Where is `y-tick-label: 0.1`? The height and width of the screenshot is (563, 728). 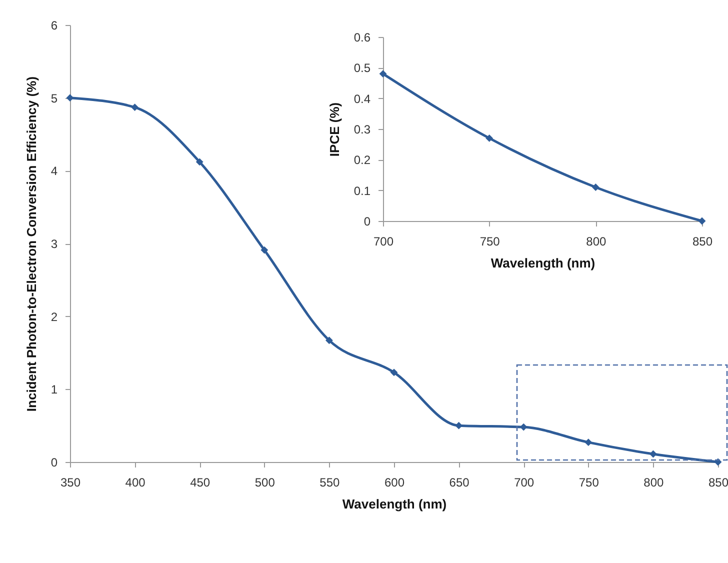
y-tick-label: 0.1 is located at coordinates (362, 191).